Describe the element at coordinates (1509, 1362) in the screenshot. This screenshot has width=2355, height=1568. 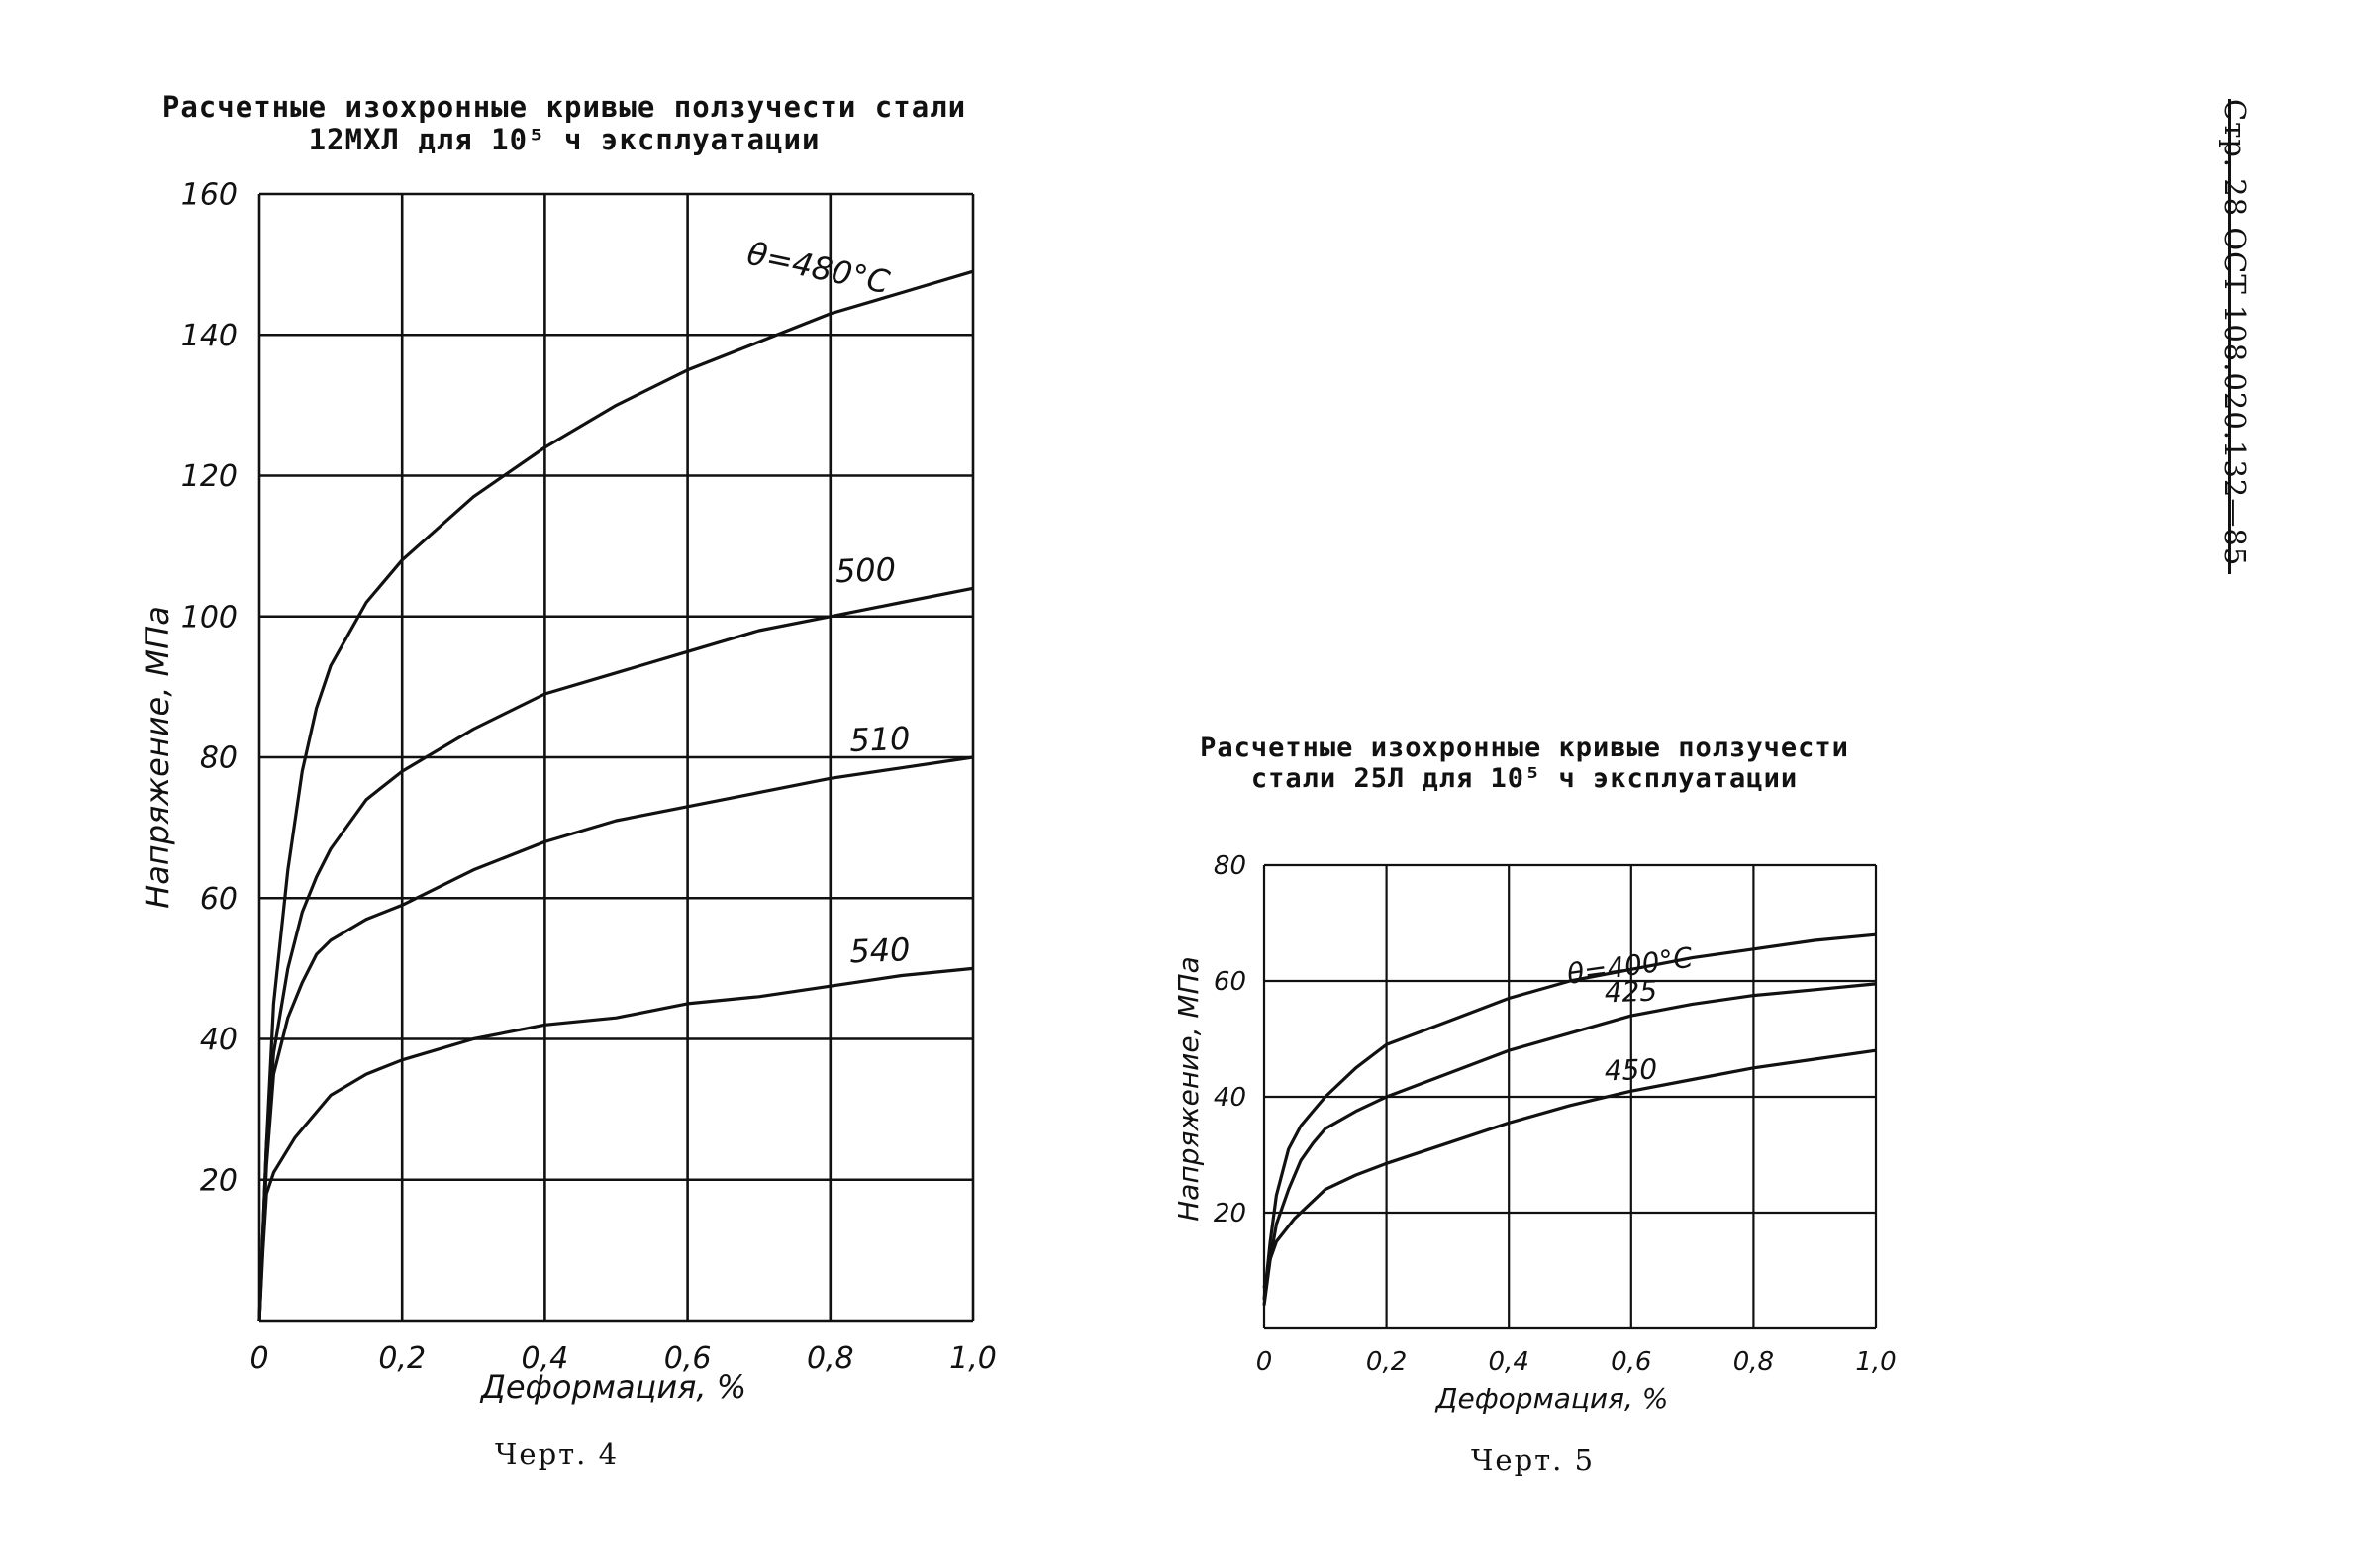
I see `chart5-x-tick-label: 0,4` at that location.